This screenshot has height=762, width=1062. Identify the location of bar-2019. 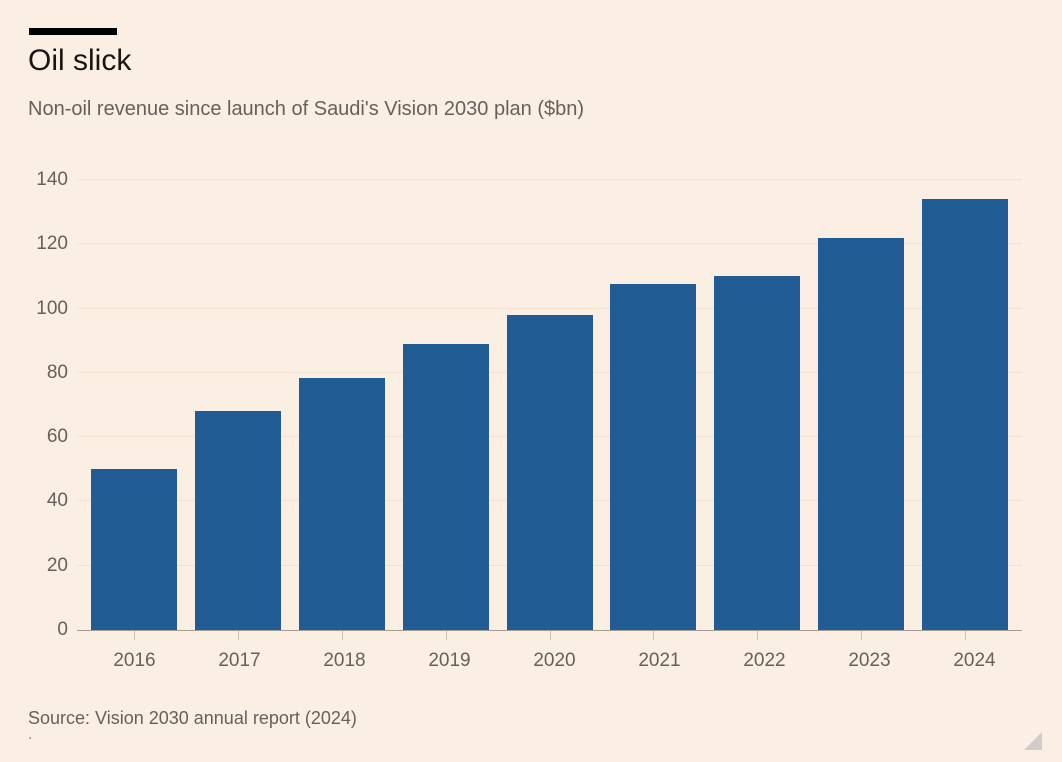
(445, 486).